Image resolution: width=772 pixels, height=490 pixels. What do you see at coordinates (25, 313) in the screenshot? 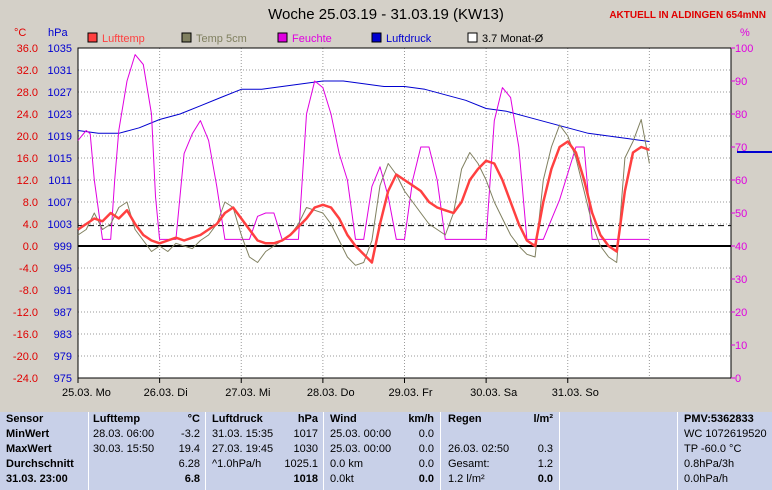
I see `y-tick-label-temp: -12.0` at bounding box center [25, 313].